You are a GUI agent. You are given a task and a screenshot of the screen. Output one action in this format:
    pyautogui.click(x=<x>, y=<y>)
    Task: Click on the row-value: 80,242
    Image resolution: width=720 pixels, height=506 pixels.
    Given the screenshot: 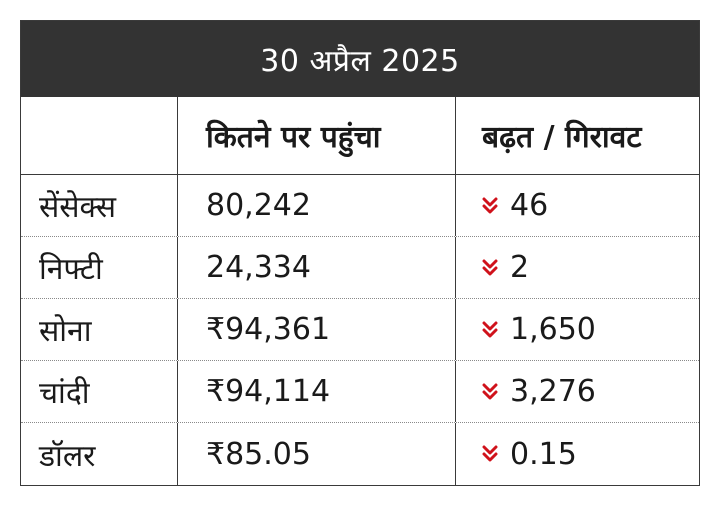 What is the action you would take?
    pyautogui.click(x=316, y=205)
    